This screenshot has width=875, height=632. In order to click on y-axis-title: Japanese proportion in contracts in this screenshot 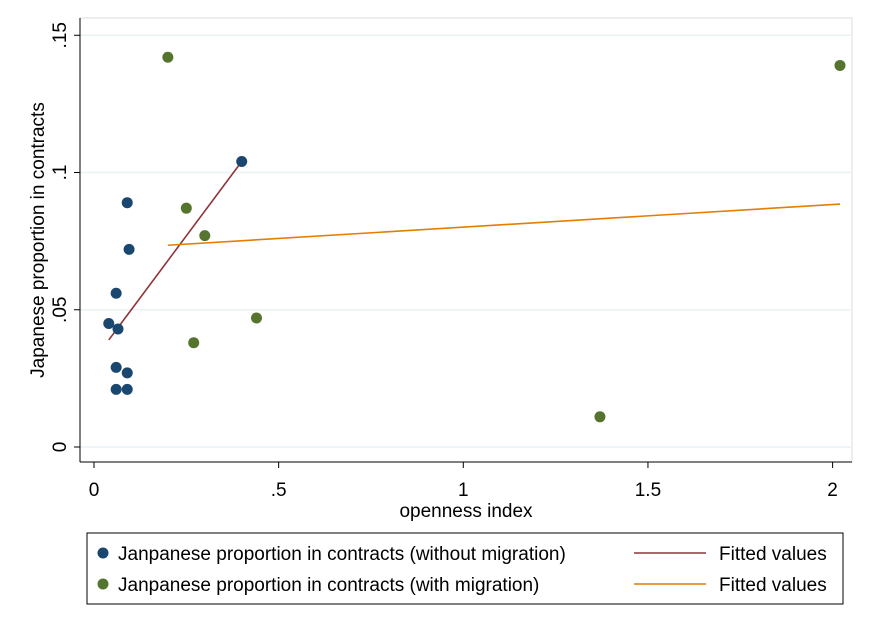, I will do `click(38, 240)`.